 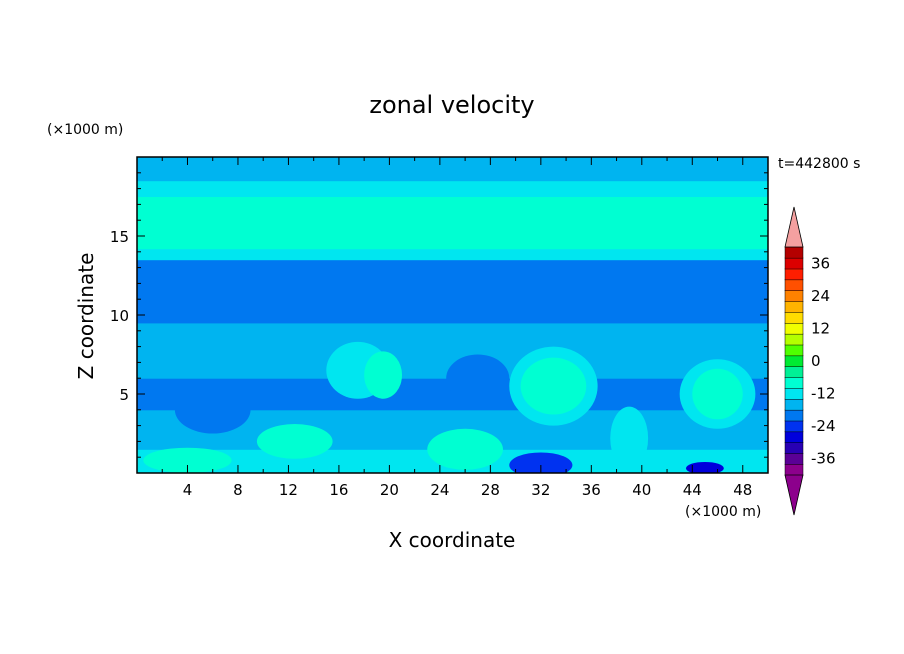 I want to click on colorbar-tick-label: -36, so click(x=823, y=459).